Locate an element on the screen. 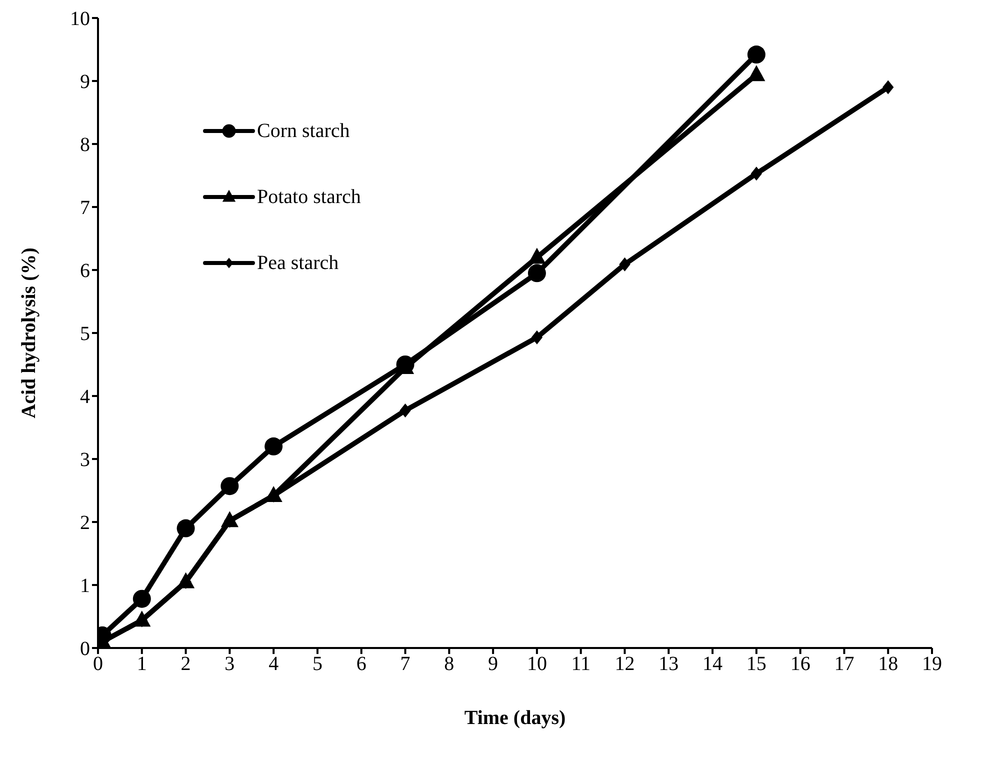 This screenshot has height=776, width=982. x-tick-label: 11 is located at coordinates (580, 664).